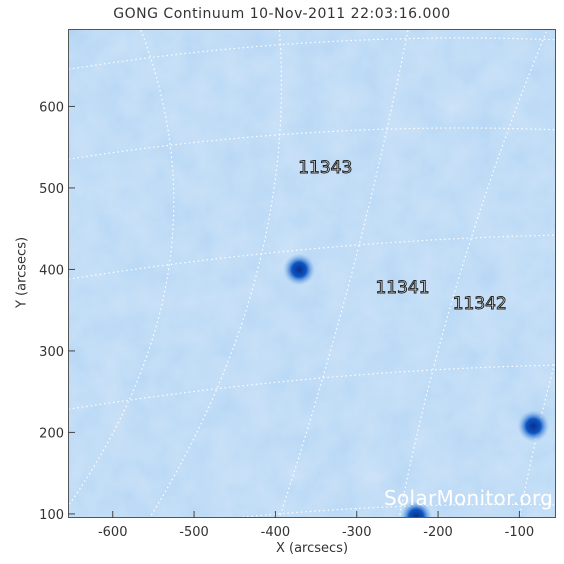 The height and width of the screenshot is (564, 564). Describe the element at coordinates (438, 532) in the screenshot. I see `x-tick-label: -200` at that location.